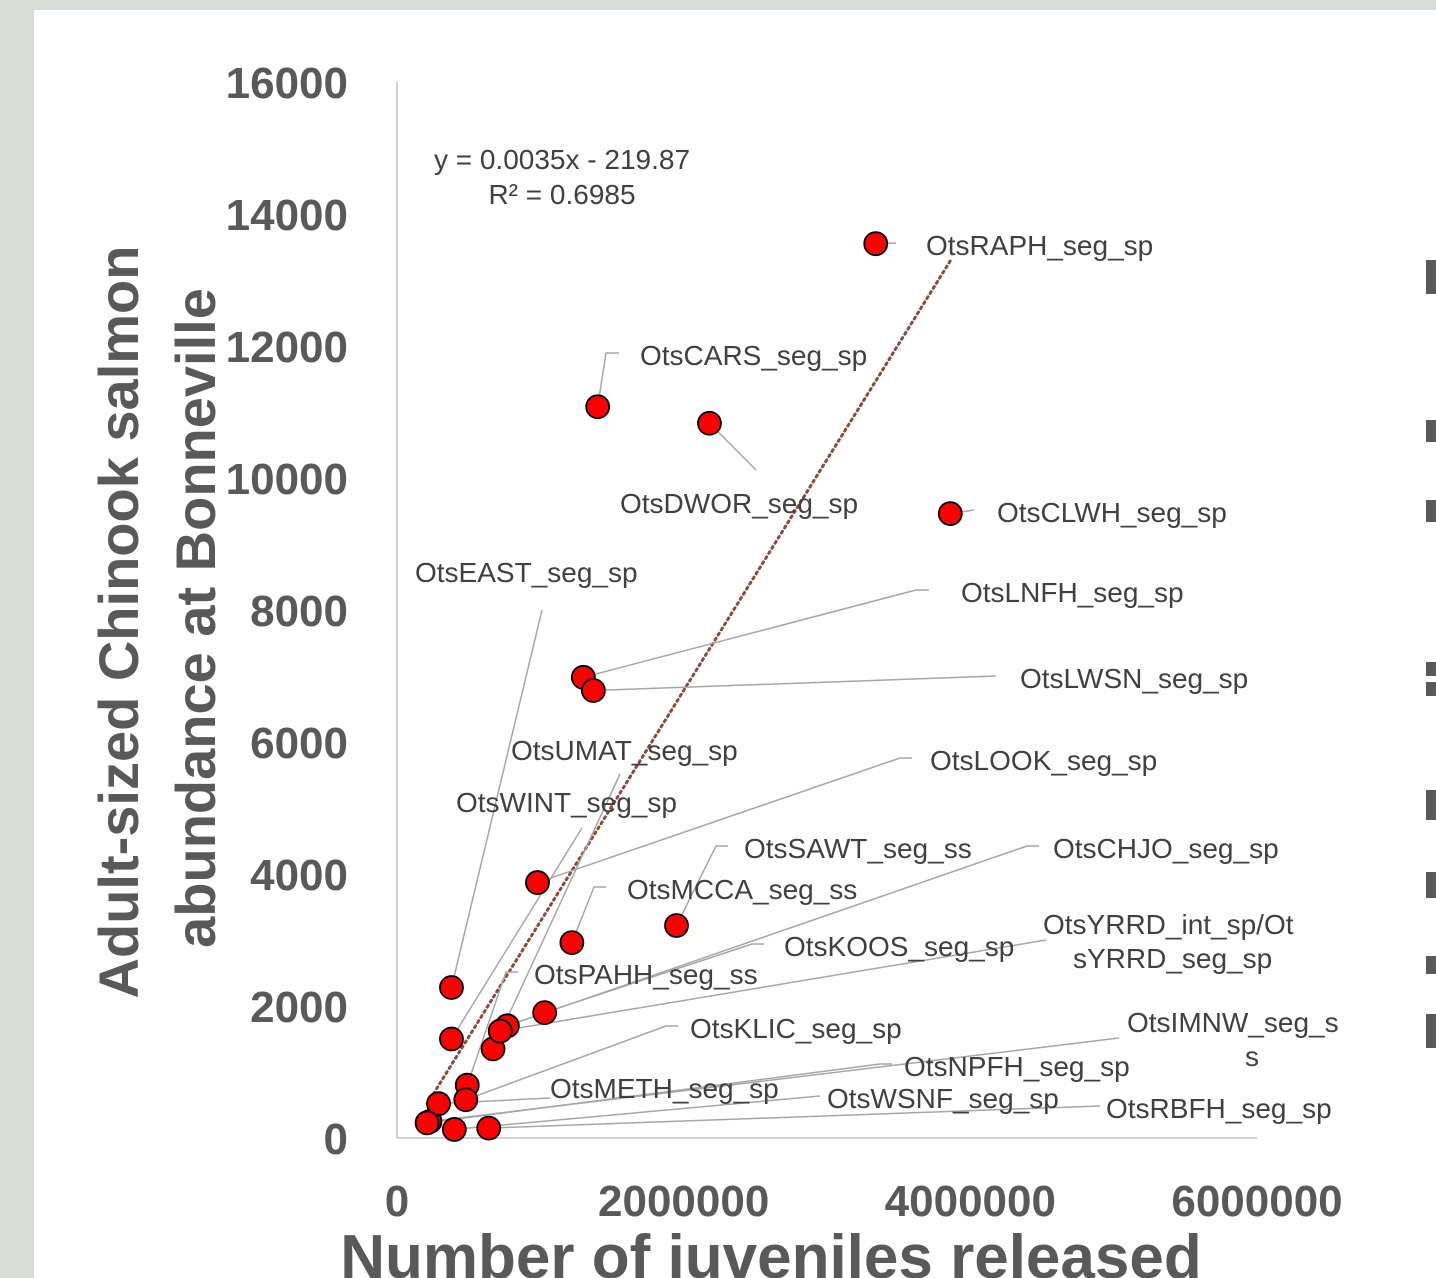 The image size is (1436, 1278). I want to click on data-label: OtsMCCA_seg_ss, so click(742, 889).